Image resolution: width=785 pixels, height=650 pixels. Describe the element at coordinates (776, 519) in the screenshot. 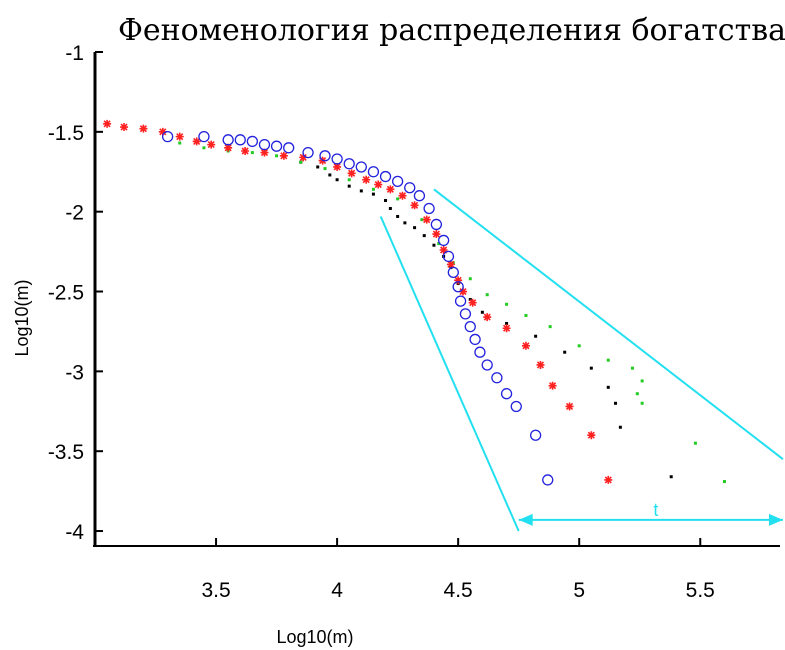

I see `arrow-head` at that location.